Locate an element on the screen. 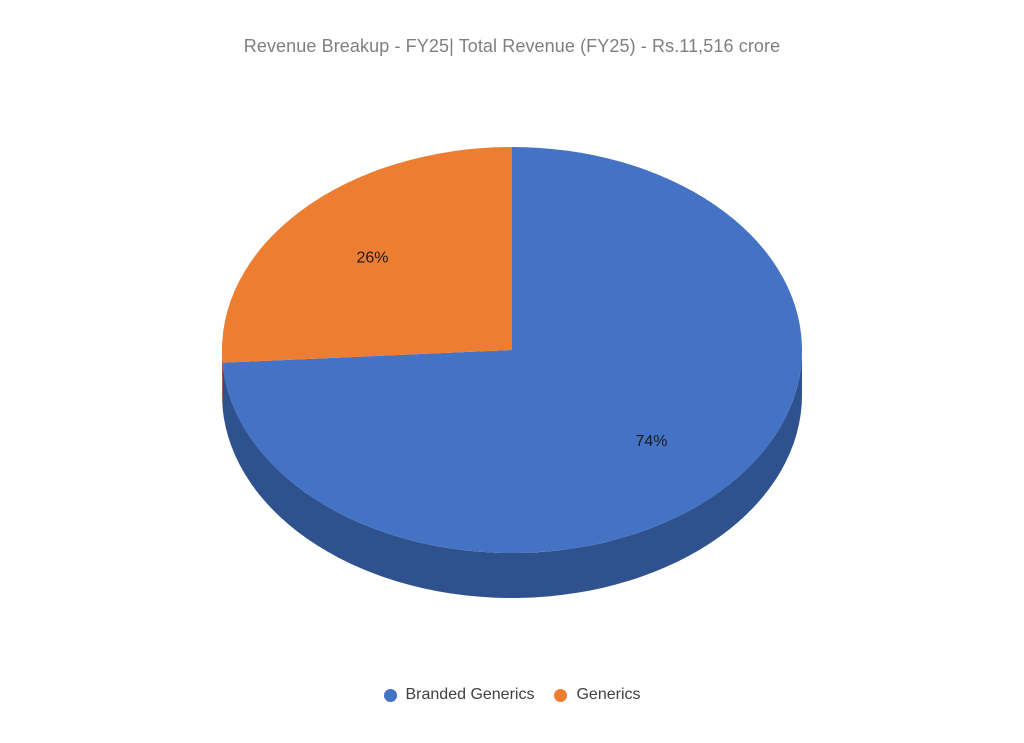 The width and height of the screenshot is (1024, 743). pie-slice-generics is located at coordinates (367, 255).